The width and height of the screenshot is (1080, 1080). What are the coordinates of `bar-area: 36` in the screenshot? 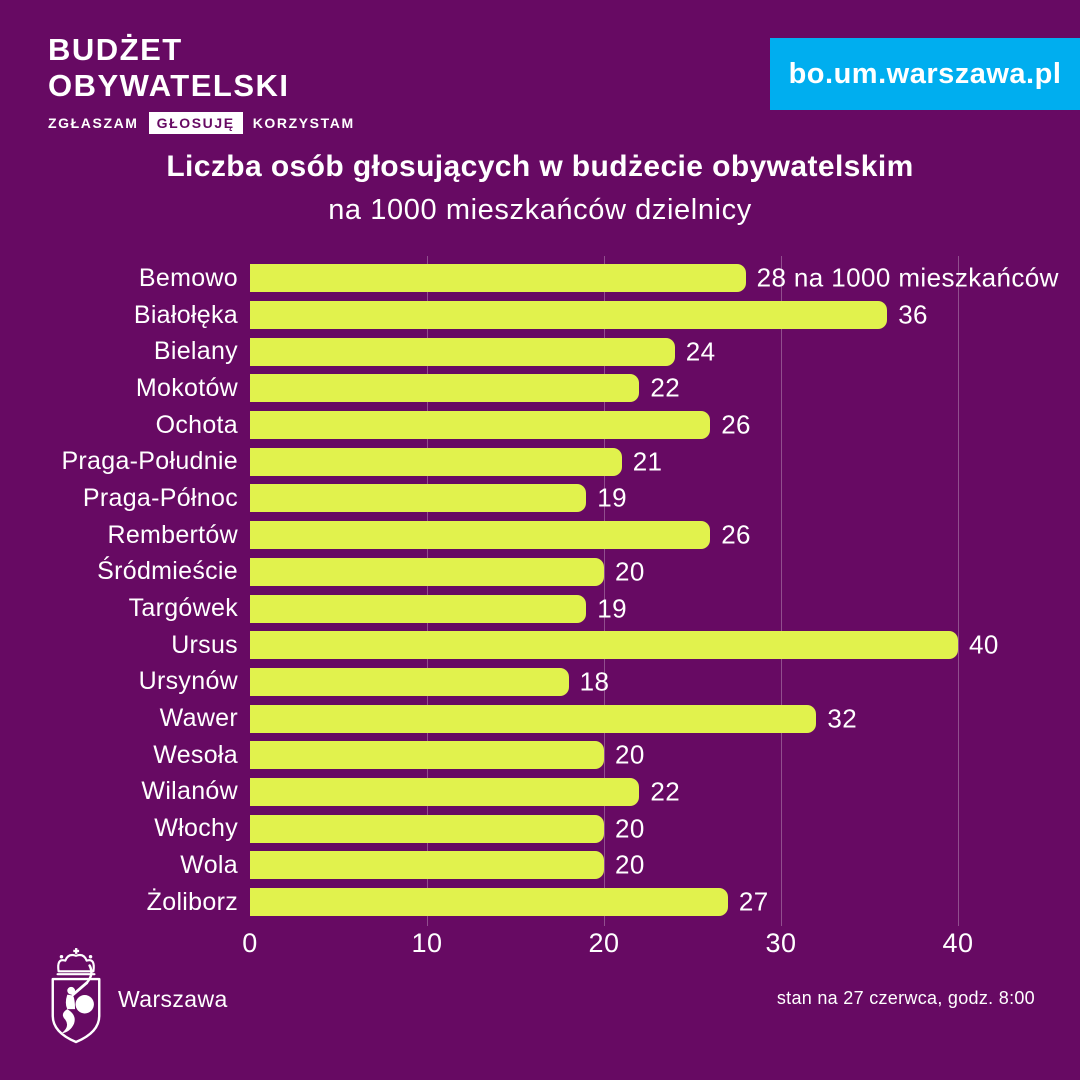 It's located at (665, 314).